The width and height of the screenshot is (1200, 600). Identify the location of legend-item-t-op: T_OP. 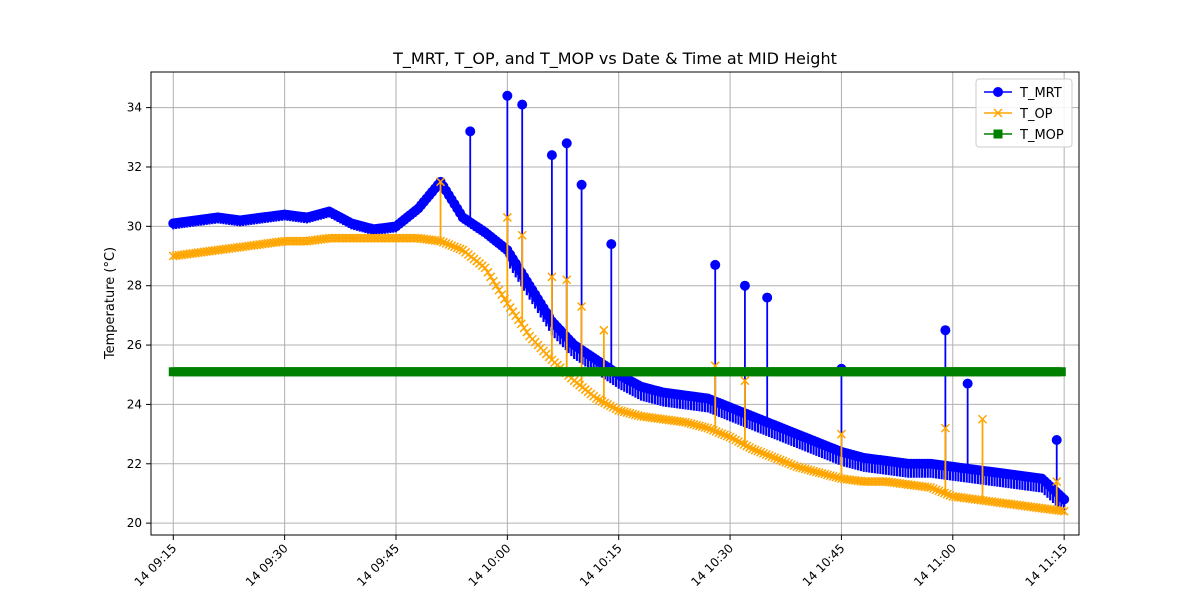
(1018, 114).